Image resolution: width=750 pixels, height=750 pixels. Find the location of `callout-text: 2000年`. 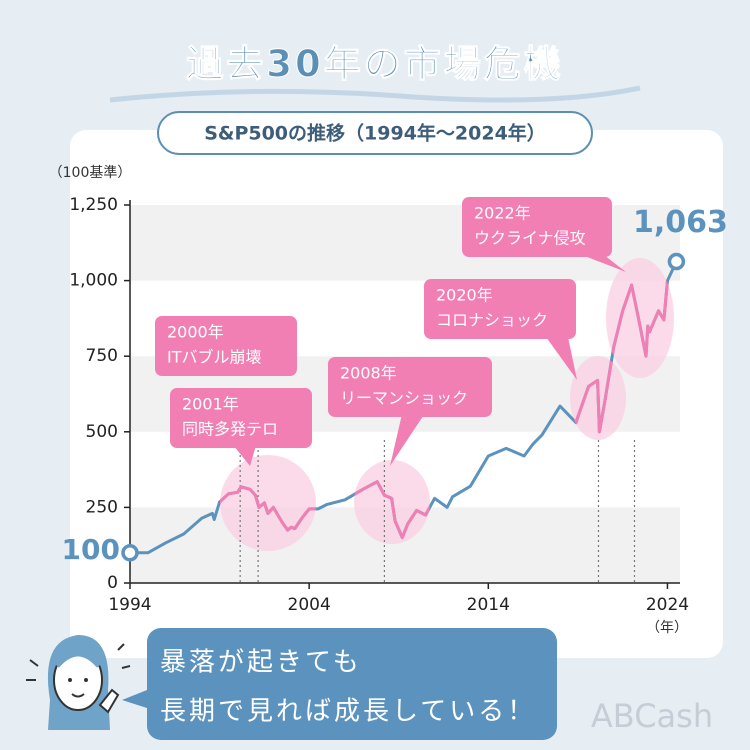

callout-text: 2000年 is located at coordinates (195, 332).